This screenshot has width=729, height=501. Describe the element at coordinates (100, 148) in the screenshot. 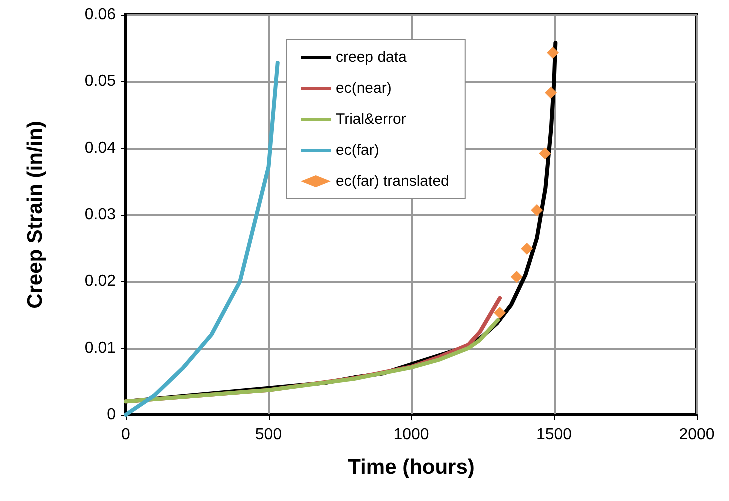

I see `y-tick-label: 0.04` at that location.